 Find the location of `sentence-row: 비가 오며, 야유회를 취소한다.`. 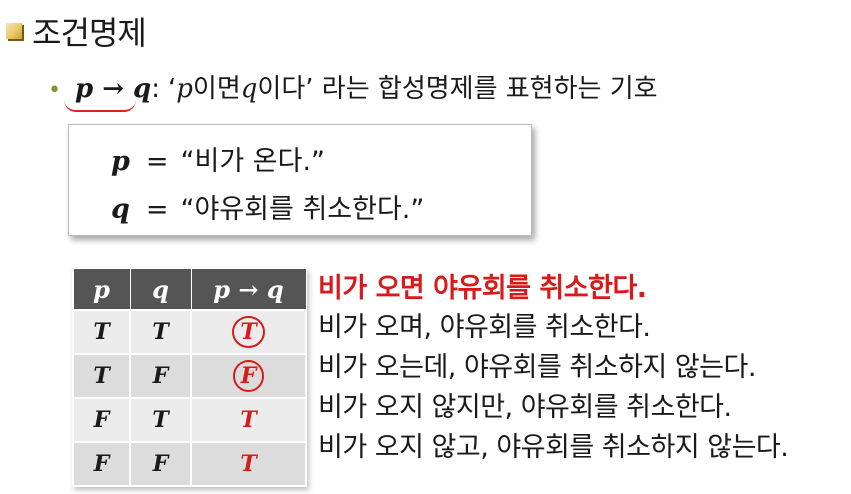

sentence-row: 비가 오며, 야유회를 취소한다. is located at coordinates (484, 327).